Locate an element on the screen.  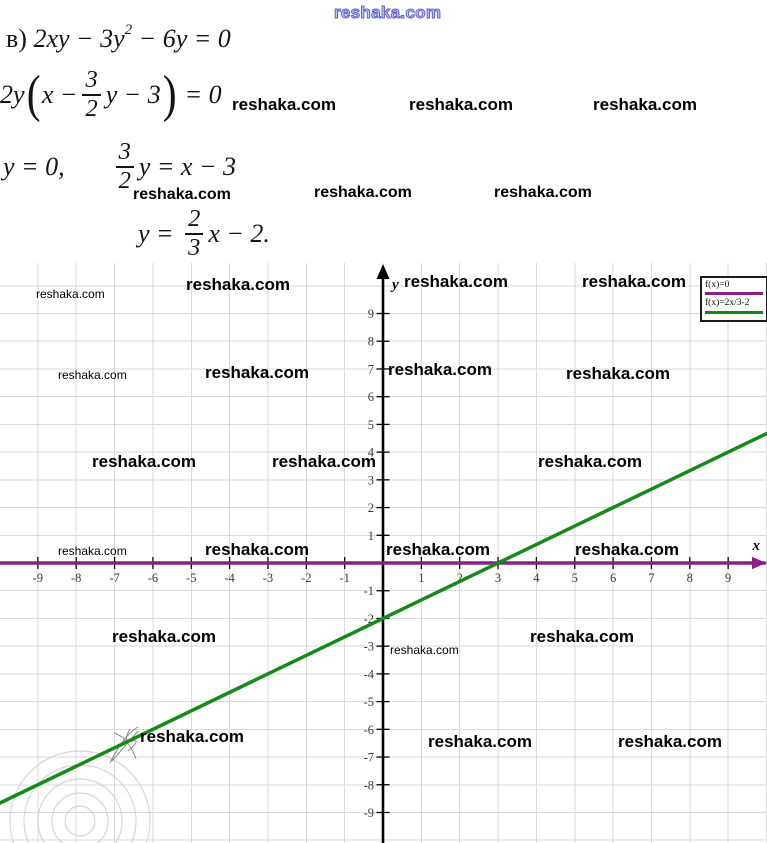
equation-text: − 6y = 0 is located at coordinates (181, 38).